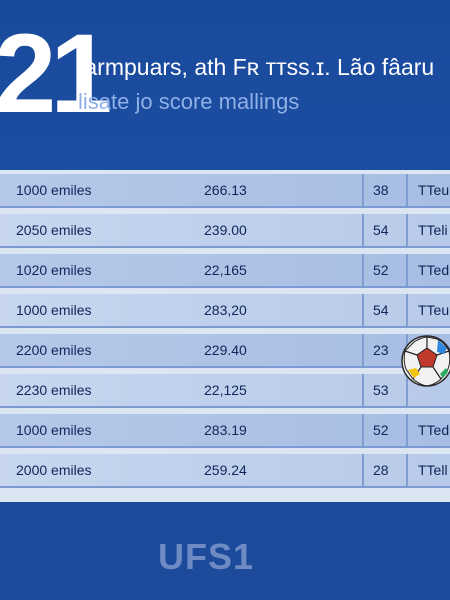 The height and width of the screenshot is (600, 450). What do you see at coordinates (54, 390) in the screenshot?
I see `distance-cell: 2230 emiles` at bounding box center [54, 390].